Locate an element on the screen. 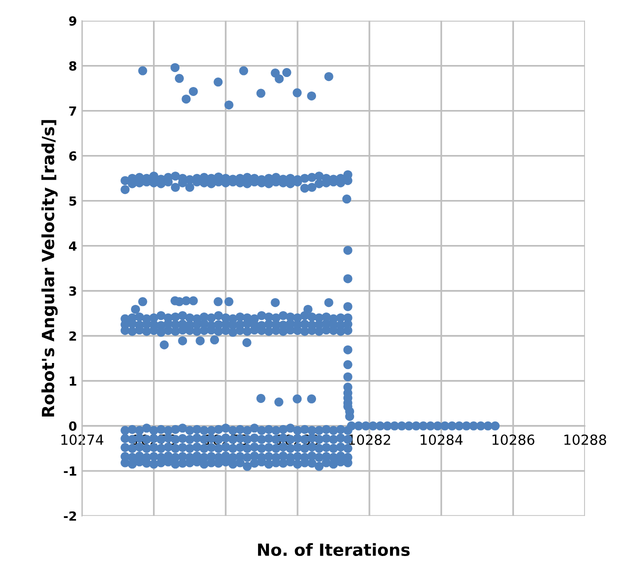 This screenshot has height=562, width=621. x-axis-title: No. of Iterations is located at coordinates (334, 549).